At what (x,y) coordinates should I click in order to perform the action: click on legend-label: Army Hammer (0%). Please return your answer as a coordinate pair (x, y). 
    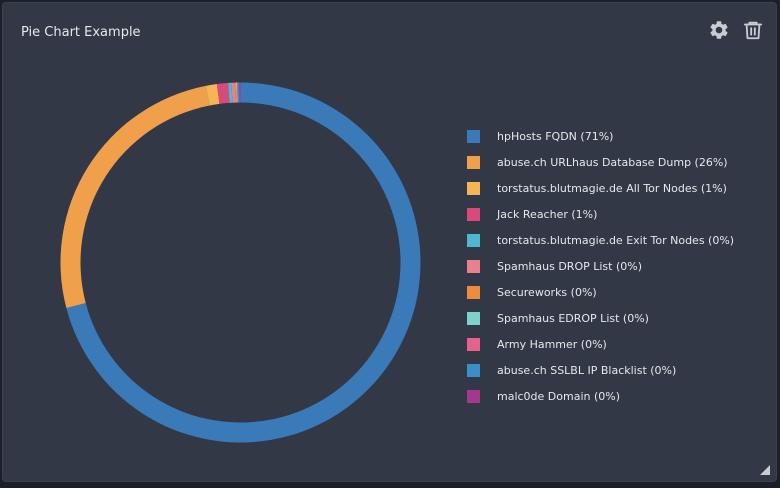
    Looking at the image, I should click on (552, 344).